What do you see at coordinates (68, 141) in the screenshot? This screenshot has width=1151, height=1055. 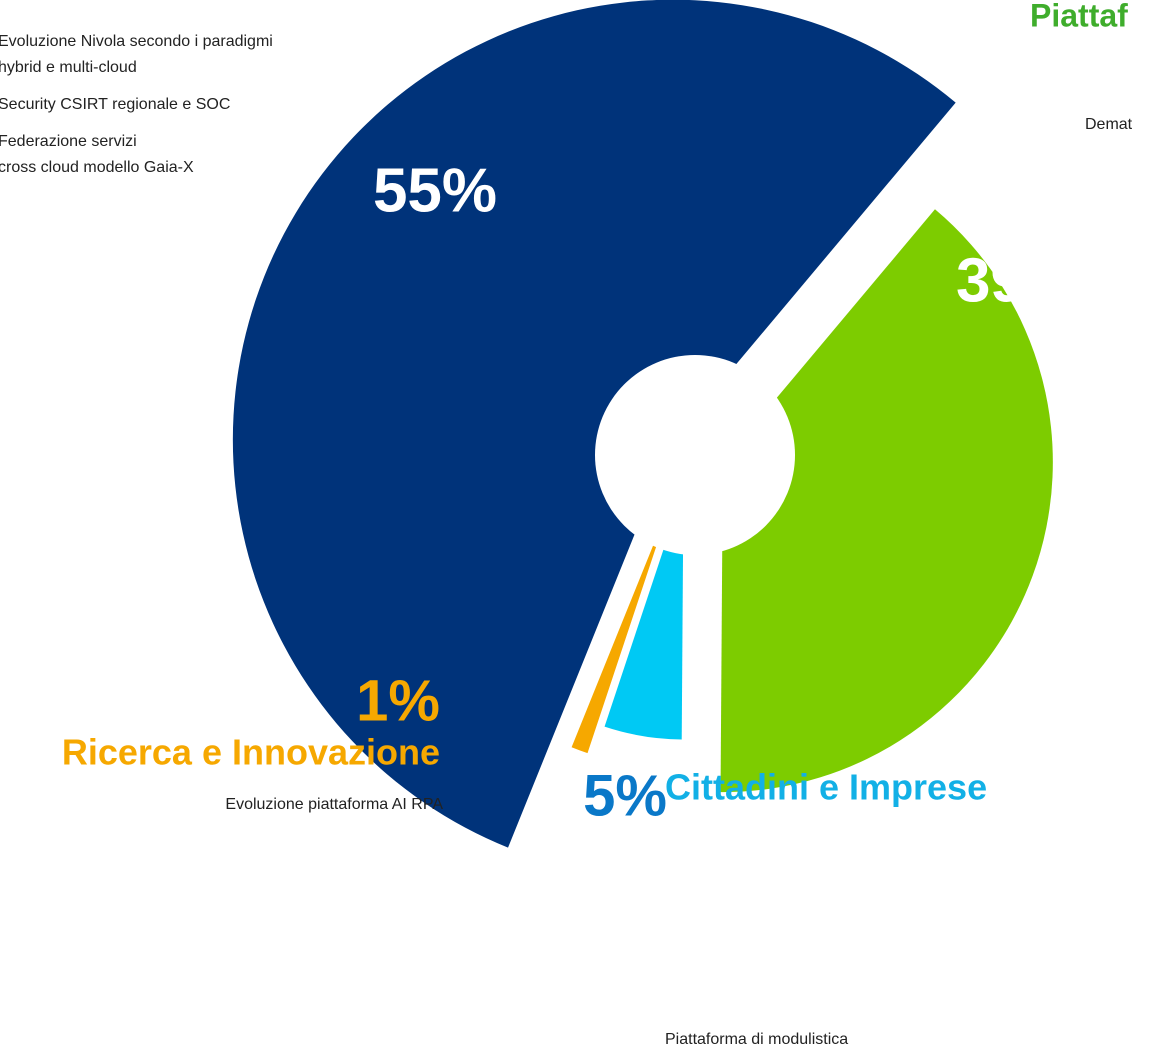 I see `description: Federazione servizi` at bounding box center [68, 141].